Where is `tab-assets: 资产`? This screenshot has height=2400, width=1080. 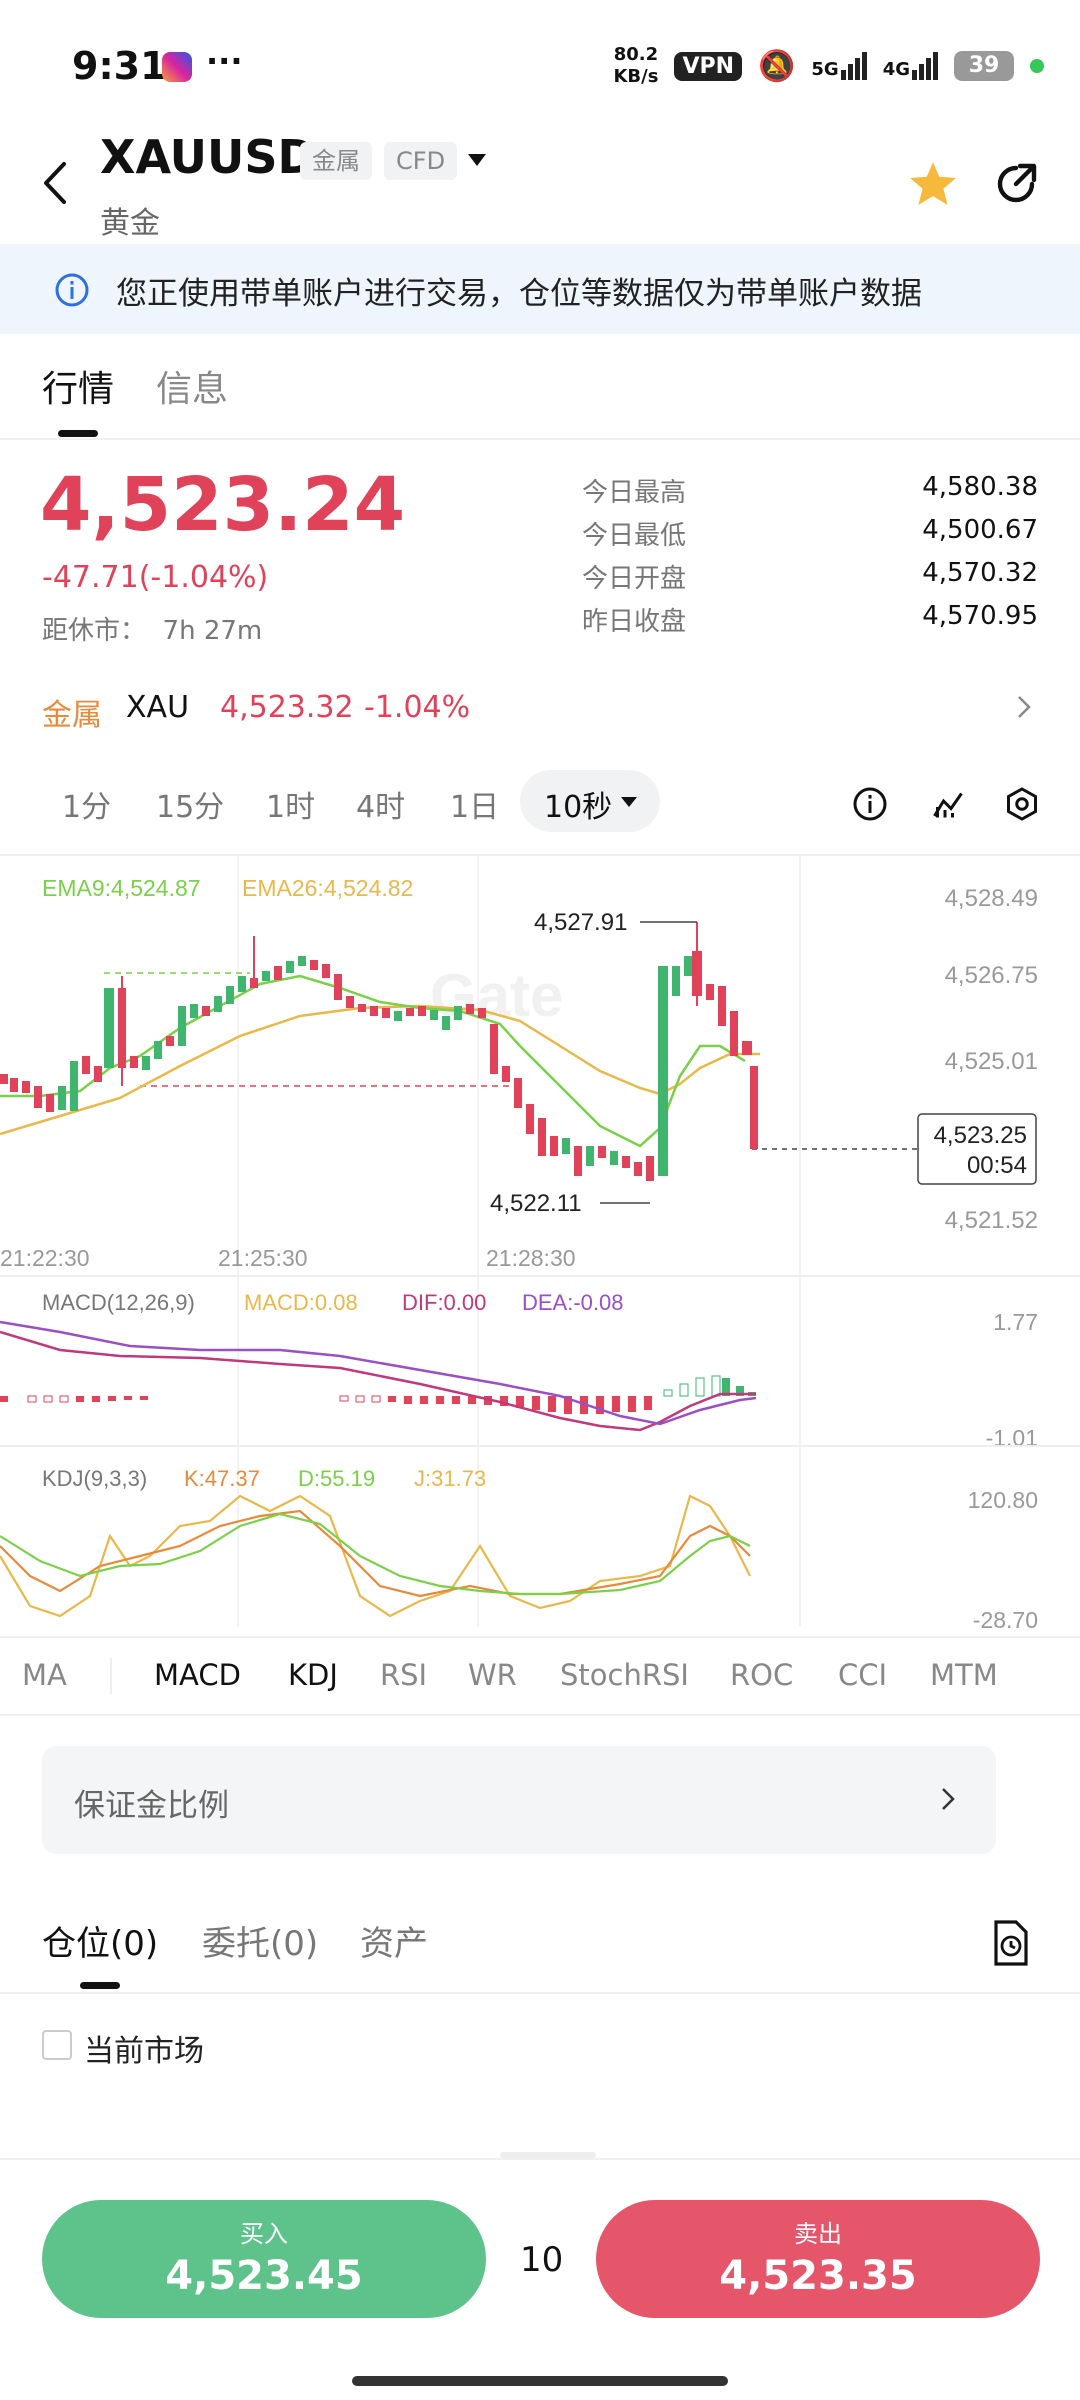 tab-assets: 资产 is located at coordinates (394, 1944).